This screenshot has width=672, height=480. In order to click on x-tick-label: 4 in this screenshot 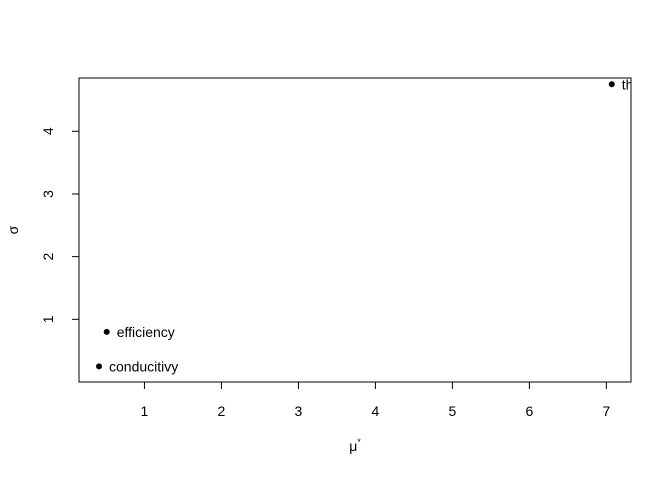, I will do `click(376, 411)`.